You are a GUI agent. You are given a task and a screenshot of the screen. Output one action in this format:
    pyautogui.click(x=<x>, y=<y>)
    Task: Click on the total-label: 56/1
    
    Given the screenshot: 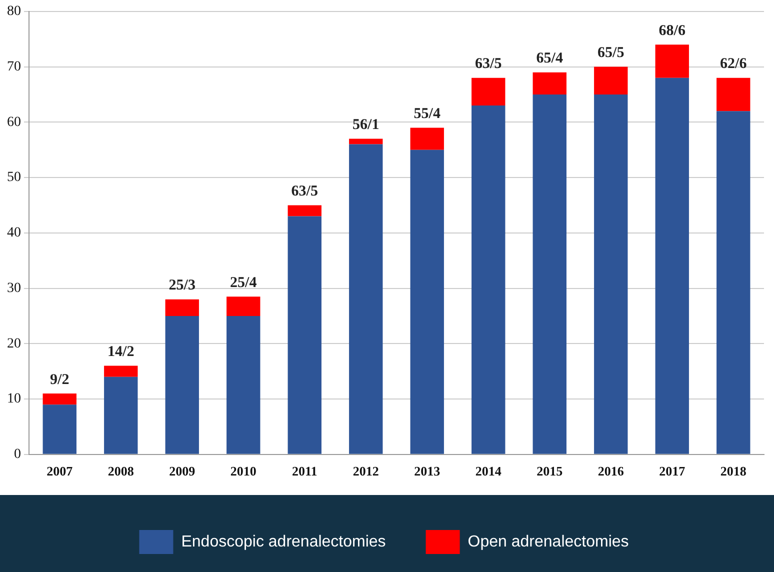 What is the action you would take?
    pyautogui.click(x=366, y=125)
    